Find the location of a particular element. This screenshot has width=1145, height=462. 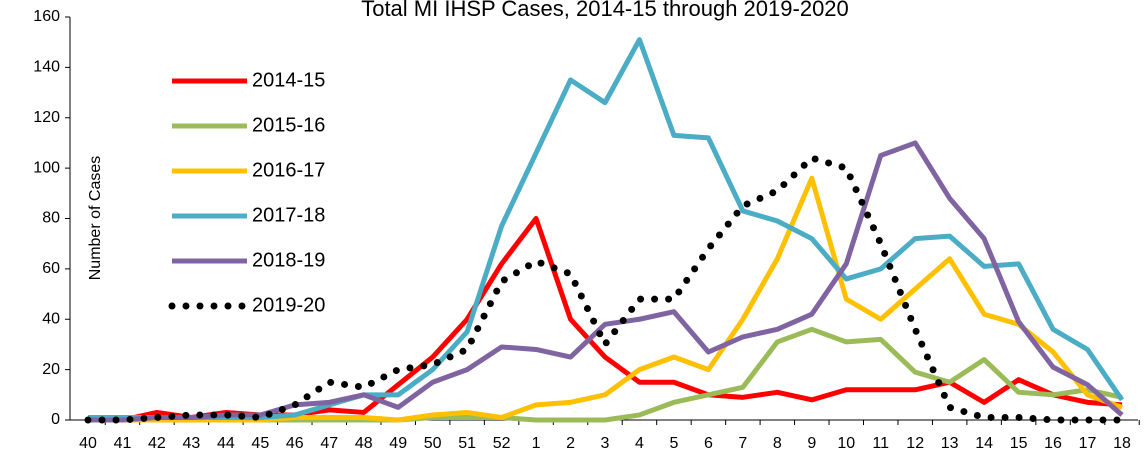

x-tick-label: 42 is located at coordinates (157, 443).